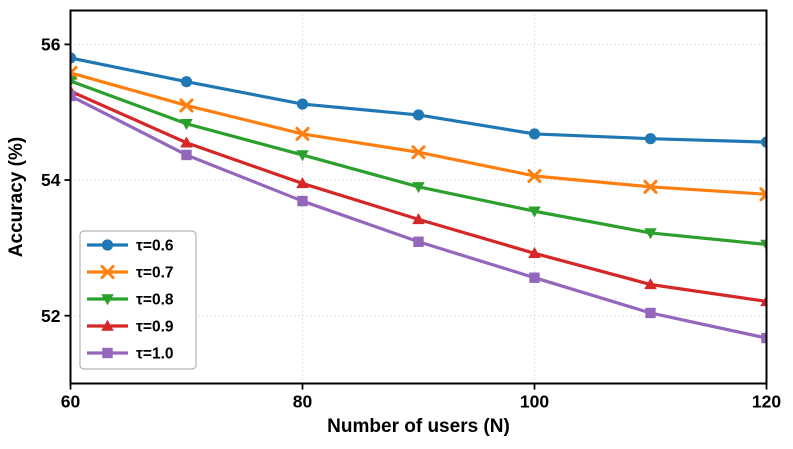 This screenshot has width=793, height=449. What do you see at coordinates (303, 402) in the screenshot?
I see `x-tick-label: 80` at bounding box center [303, 402].